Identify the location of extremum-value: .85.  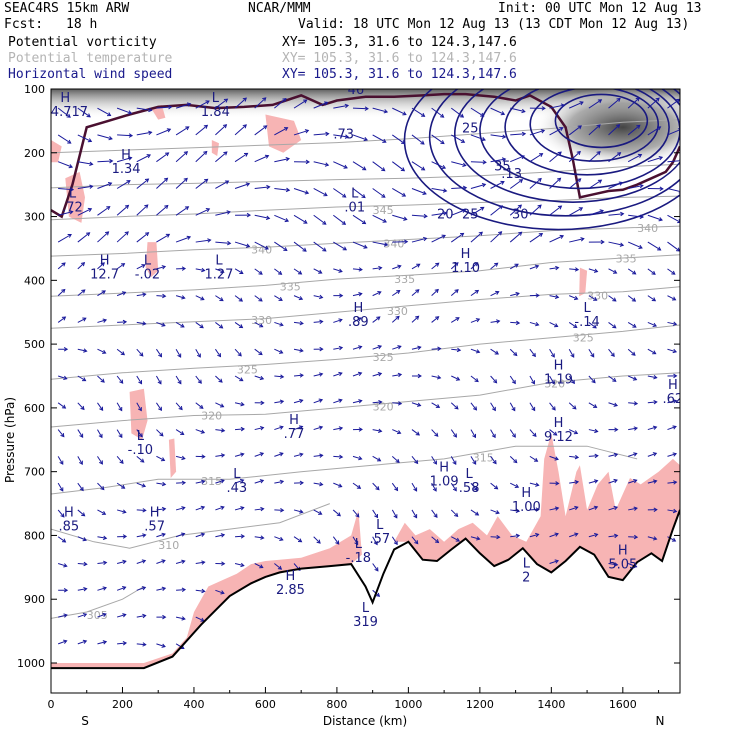
(69, 526).